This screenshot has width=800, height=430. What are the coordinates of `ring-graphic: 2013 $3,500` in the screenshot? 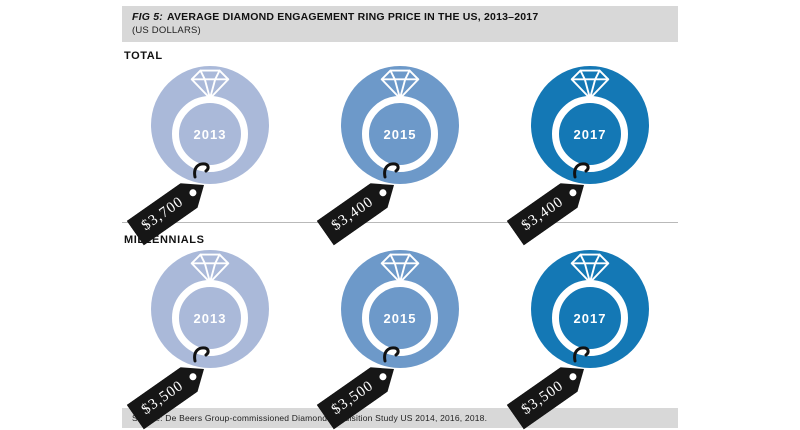 It's located at (210, 324).